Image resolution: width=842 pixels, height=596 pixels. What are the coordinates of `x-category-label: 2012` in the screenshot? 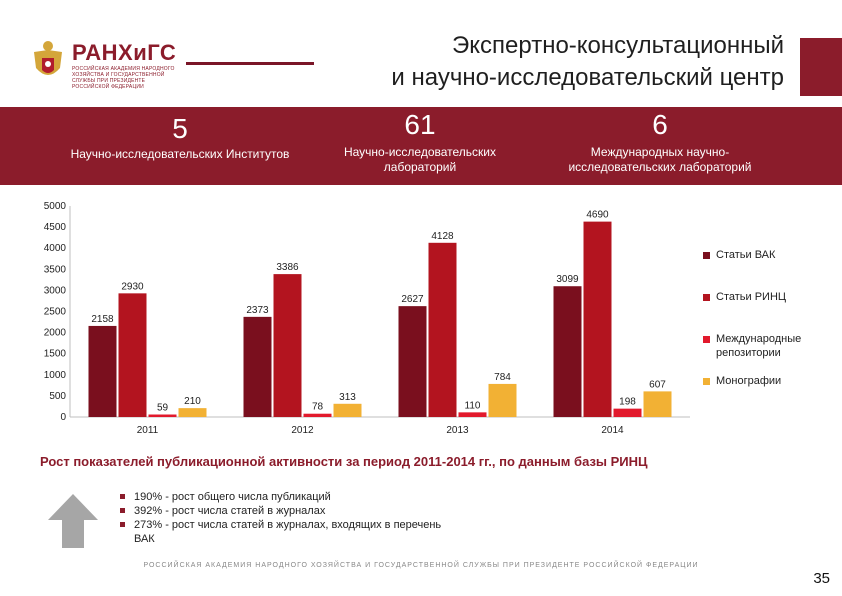 It's located at (302, 430).